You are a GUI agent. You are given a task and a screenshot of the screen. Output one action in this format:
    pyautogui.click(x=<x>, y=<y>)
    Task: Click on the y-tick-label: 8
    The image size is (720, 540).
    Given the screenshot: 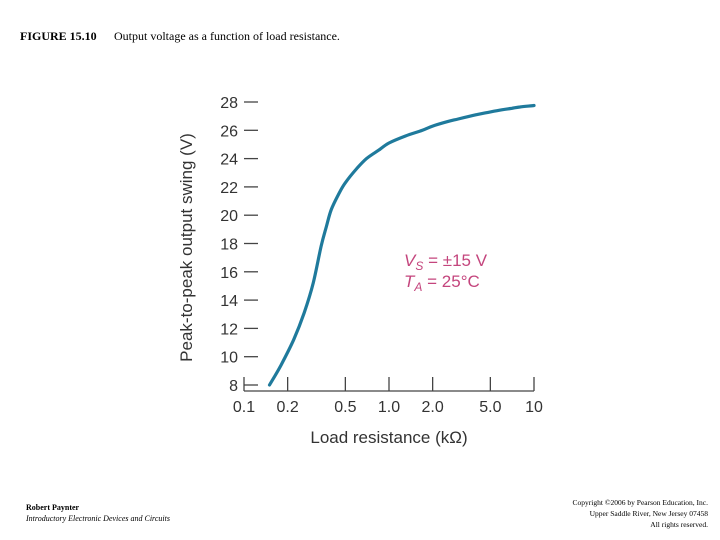 What is the action you would take?
    pyautogui.click(x=233, y=386)
    